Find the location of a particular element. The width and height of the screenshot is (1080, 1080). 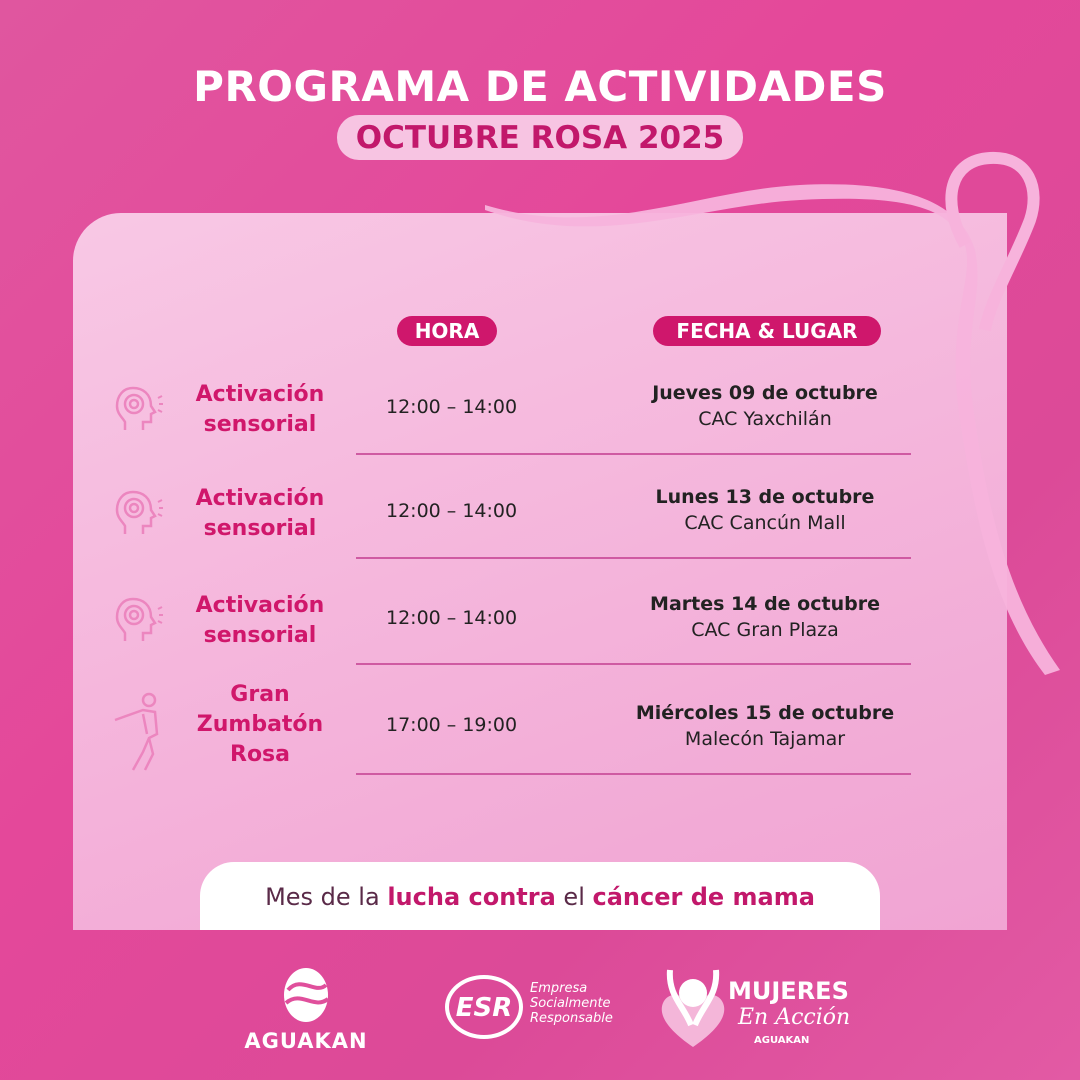

page-title: PROGRAMA DE ACTIVIDADES is located at coordinates (540, 86).